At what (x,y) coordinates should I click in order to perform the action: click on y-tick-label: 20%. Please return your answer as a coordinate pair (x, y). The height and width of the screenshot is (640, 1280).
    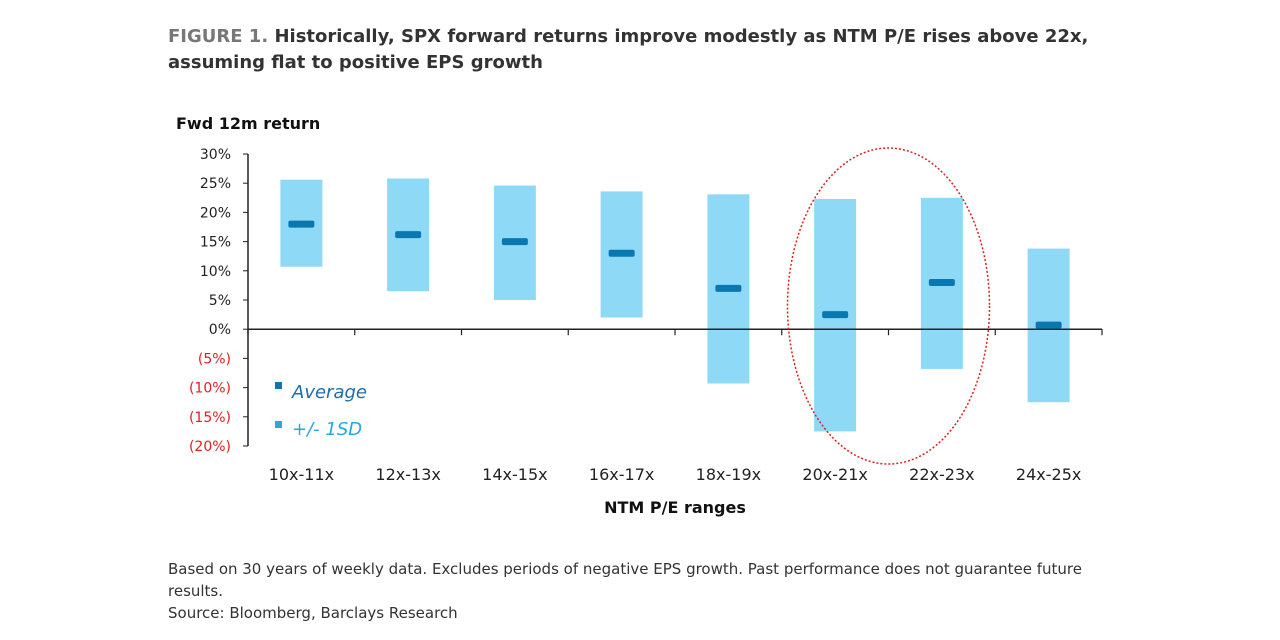
    Looking at the image, I should click on (215, 213).